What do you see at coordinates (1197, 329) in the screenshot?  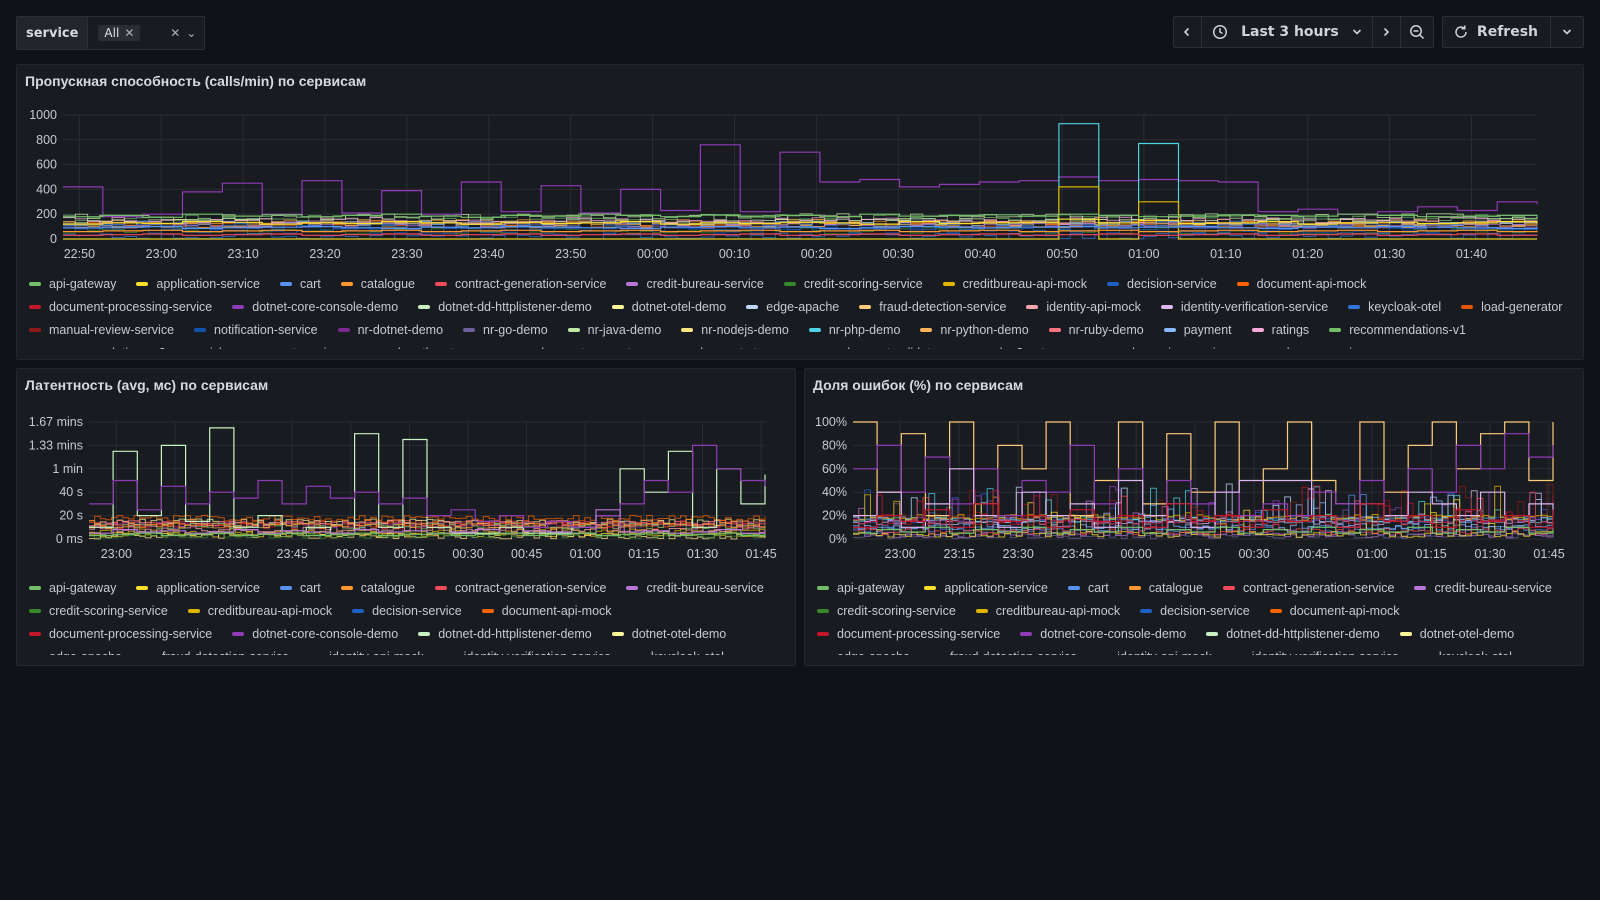 I see `legend-item: payment` at bounding box center [1197, 329].